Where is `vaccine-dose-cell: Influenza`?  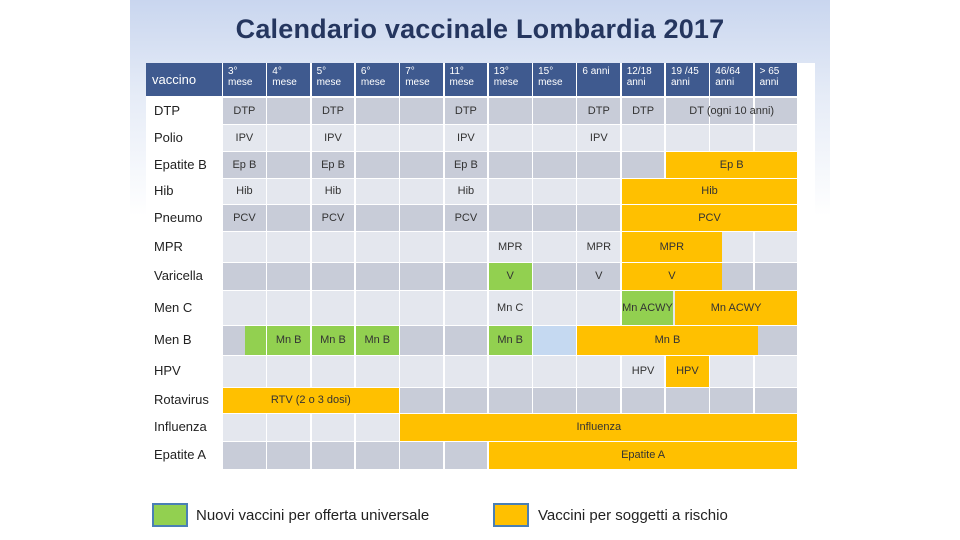
vaccine-dose-cell: Influenza is located at coordinates (599, 427).